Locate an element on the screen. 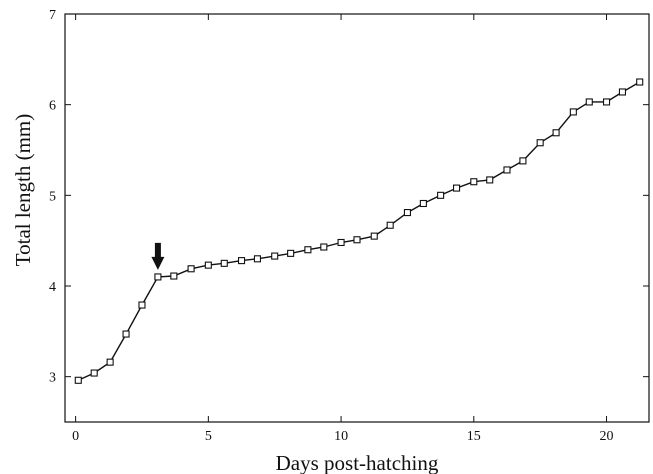 This screenshot has width=653, height=474. y-axis-title: Total length (mm) is located at coordinates (23, 190).